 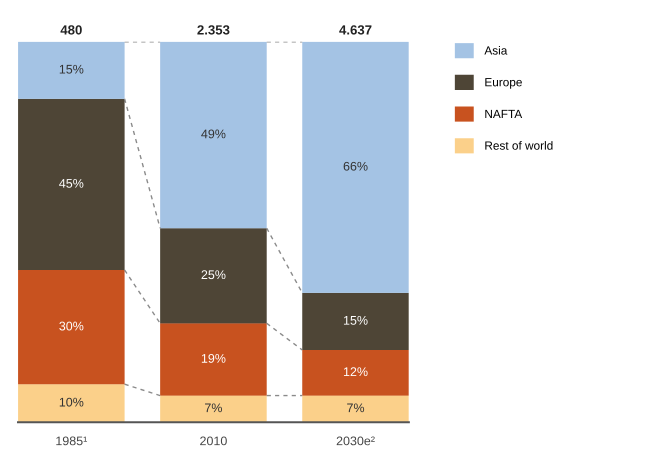 I want to click on data-label: 19%, so click(x=214, y=358).